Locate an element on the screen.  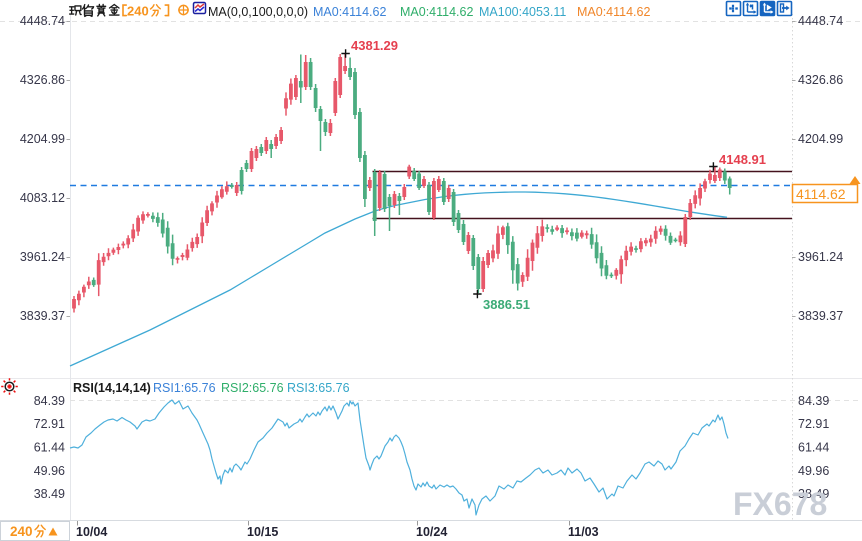
svg-text: RSI(14,14,14) is located at coordinates (112, 388).